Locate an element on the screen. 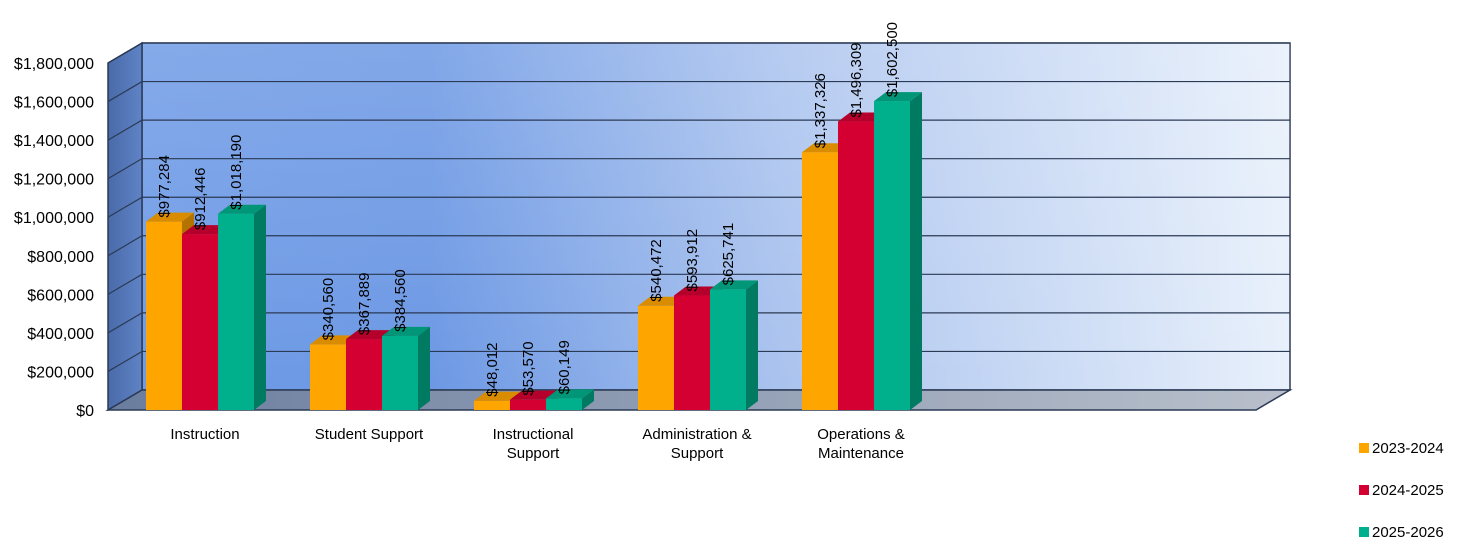 The image size is (1470, 544). data-label: $384,560 is located at coordinates (400, 300).